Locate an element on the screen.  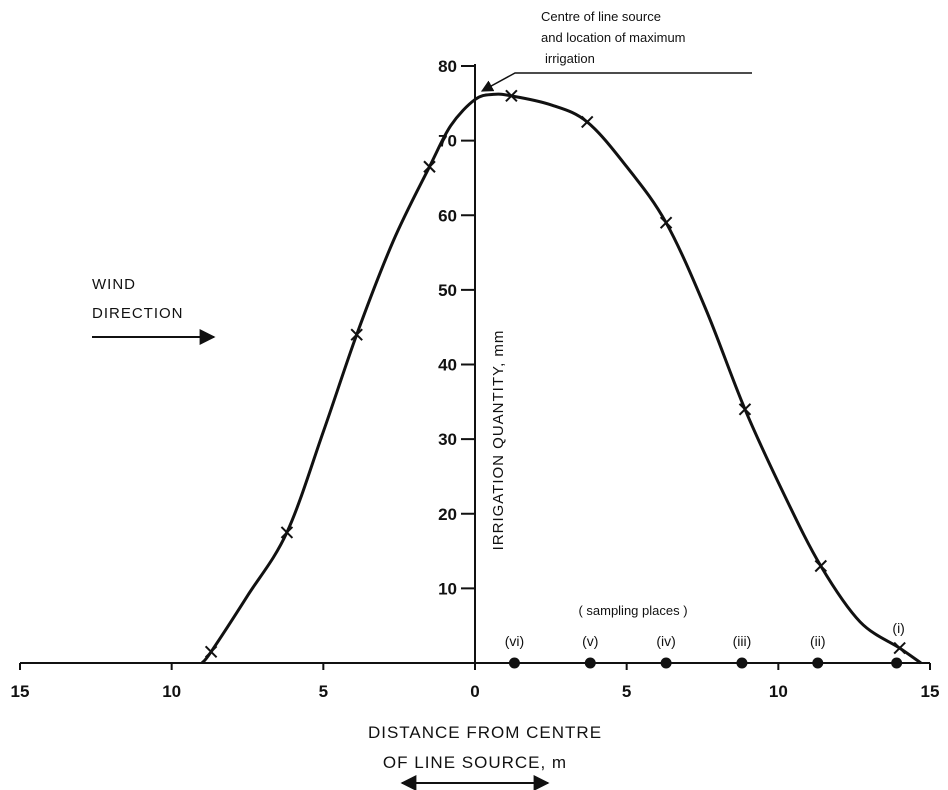
sampling-places-title: ( sampling places ) is located at coordinates (632, 610).